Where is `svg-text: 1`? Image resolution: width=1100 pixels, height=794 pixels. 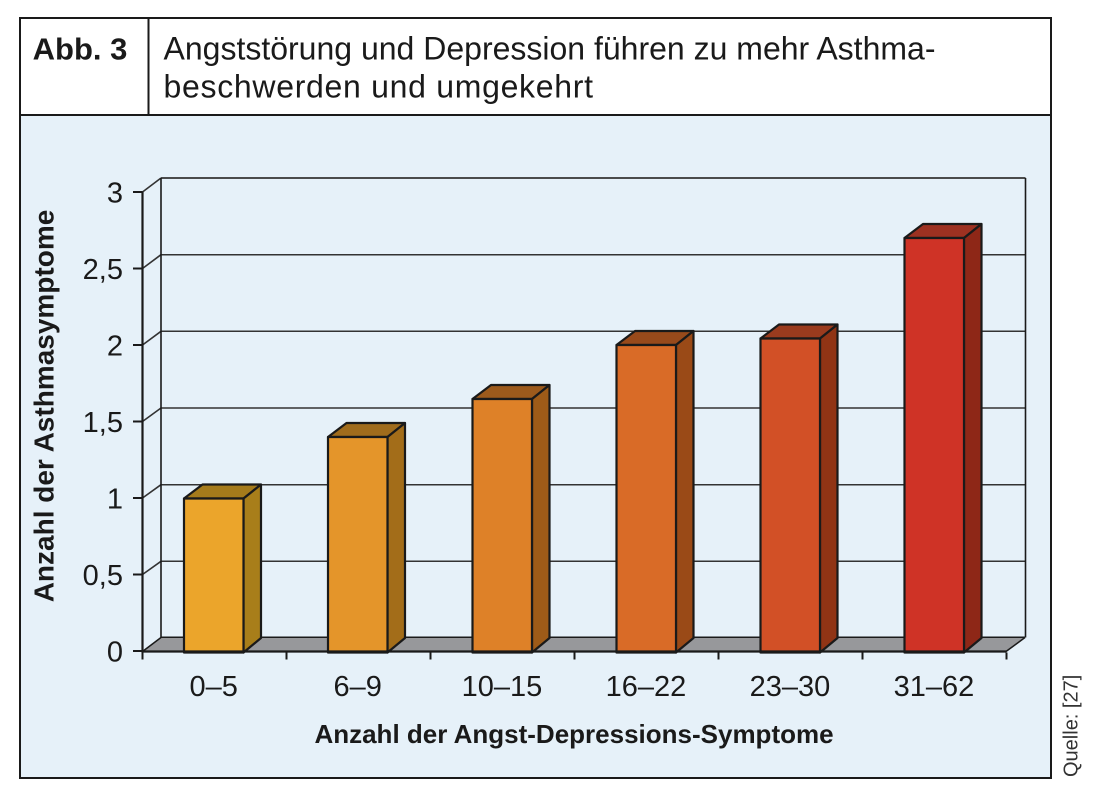 svg-text: 1 is located at coordinates (115, 500).